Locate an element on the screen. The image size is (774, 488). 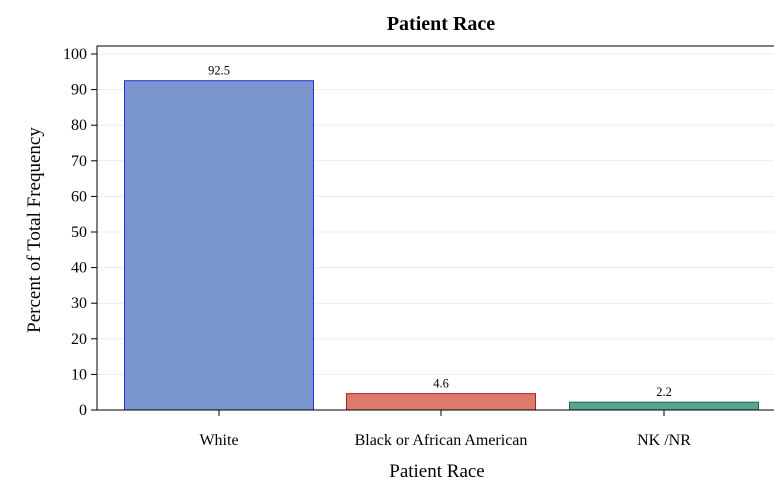
y-axis-label: Percent of Total Frequency is located at coordinates (34, 230).